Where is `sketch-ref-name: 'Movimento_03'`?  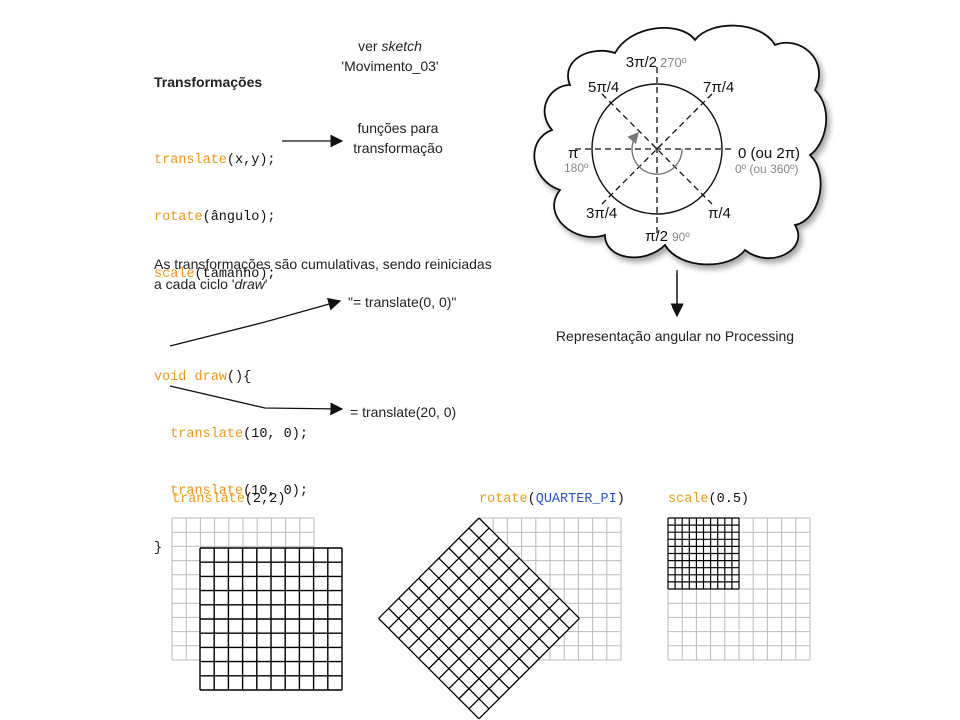
sketch-ref-name: 'Movimento_03' is located at coordinates (390, 66).